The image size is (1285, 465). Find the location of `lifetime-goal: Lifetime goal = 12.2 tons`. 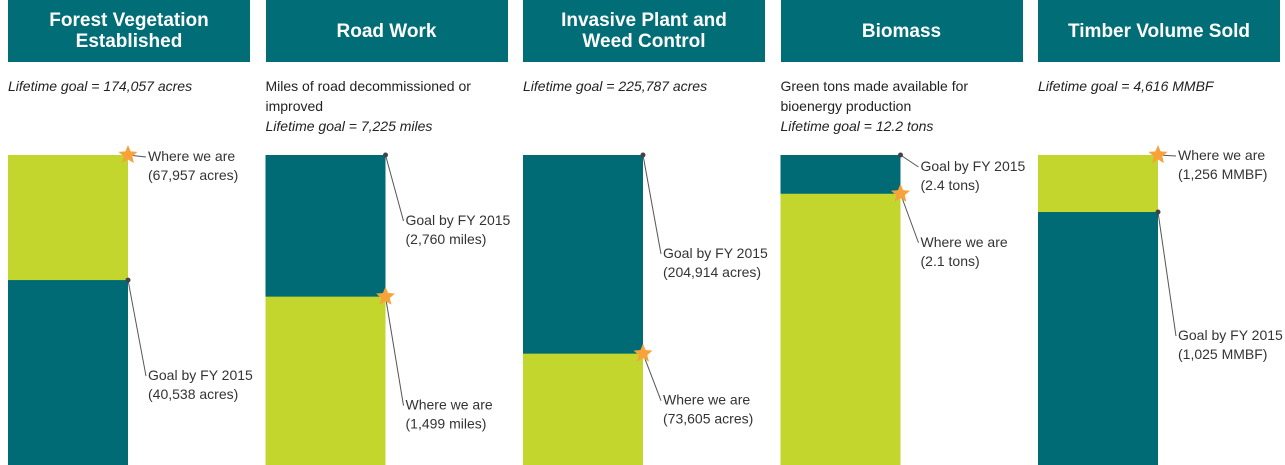

lifetime-goal: Lifetime goal = 12.2 tons is located at coordinates (857, 126).